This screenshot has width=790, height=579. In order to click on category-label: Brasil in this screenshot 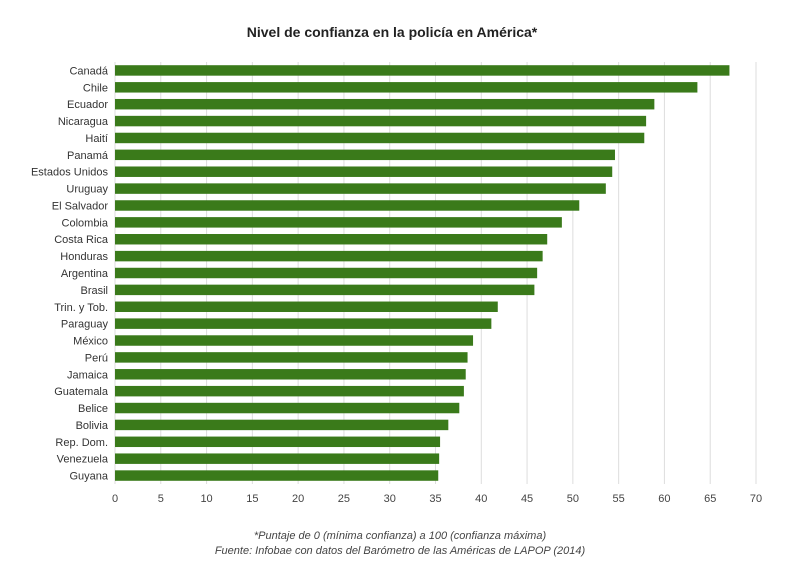, I will do `click(94, 291)`.